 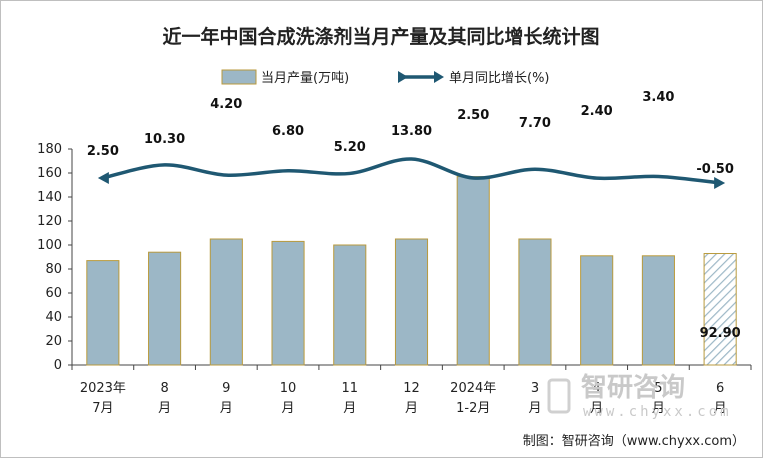 What do you see at coordinates (535, 388) in the screenshot?
I see `x-tick-label: 3` at bounding box center [535, 388].